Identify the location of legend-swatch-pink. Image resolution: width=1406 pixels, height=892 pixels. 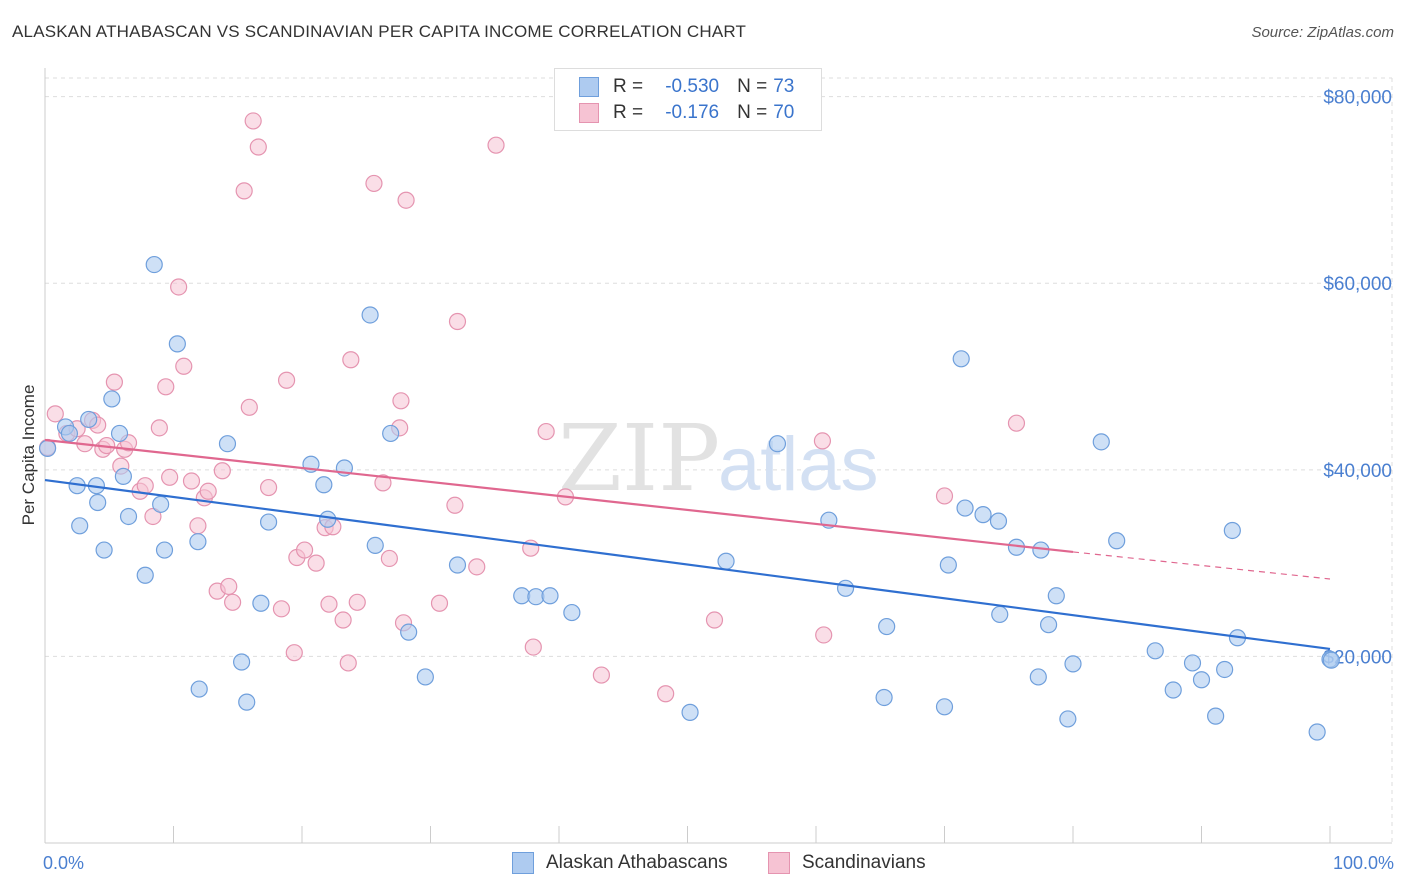
(589, 113).